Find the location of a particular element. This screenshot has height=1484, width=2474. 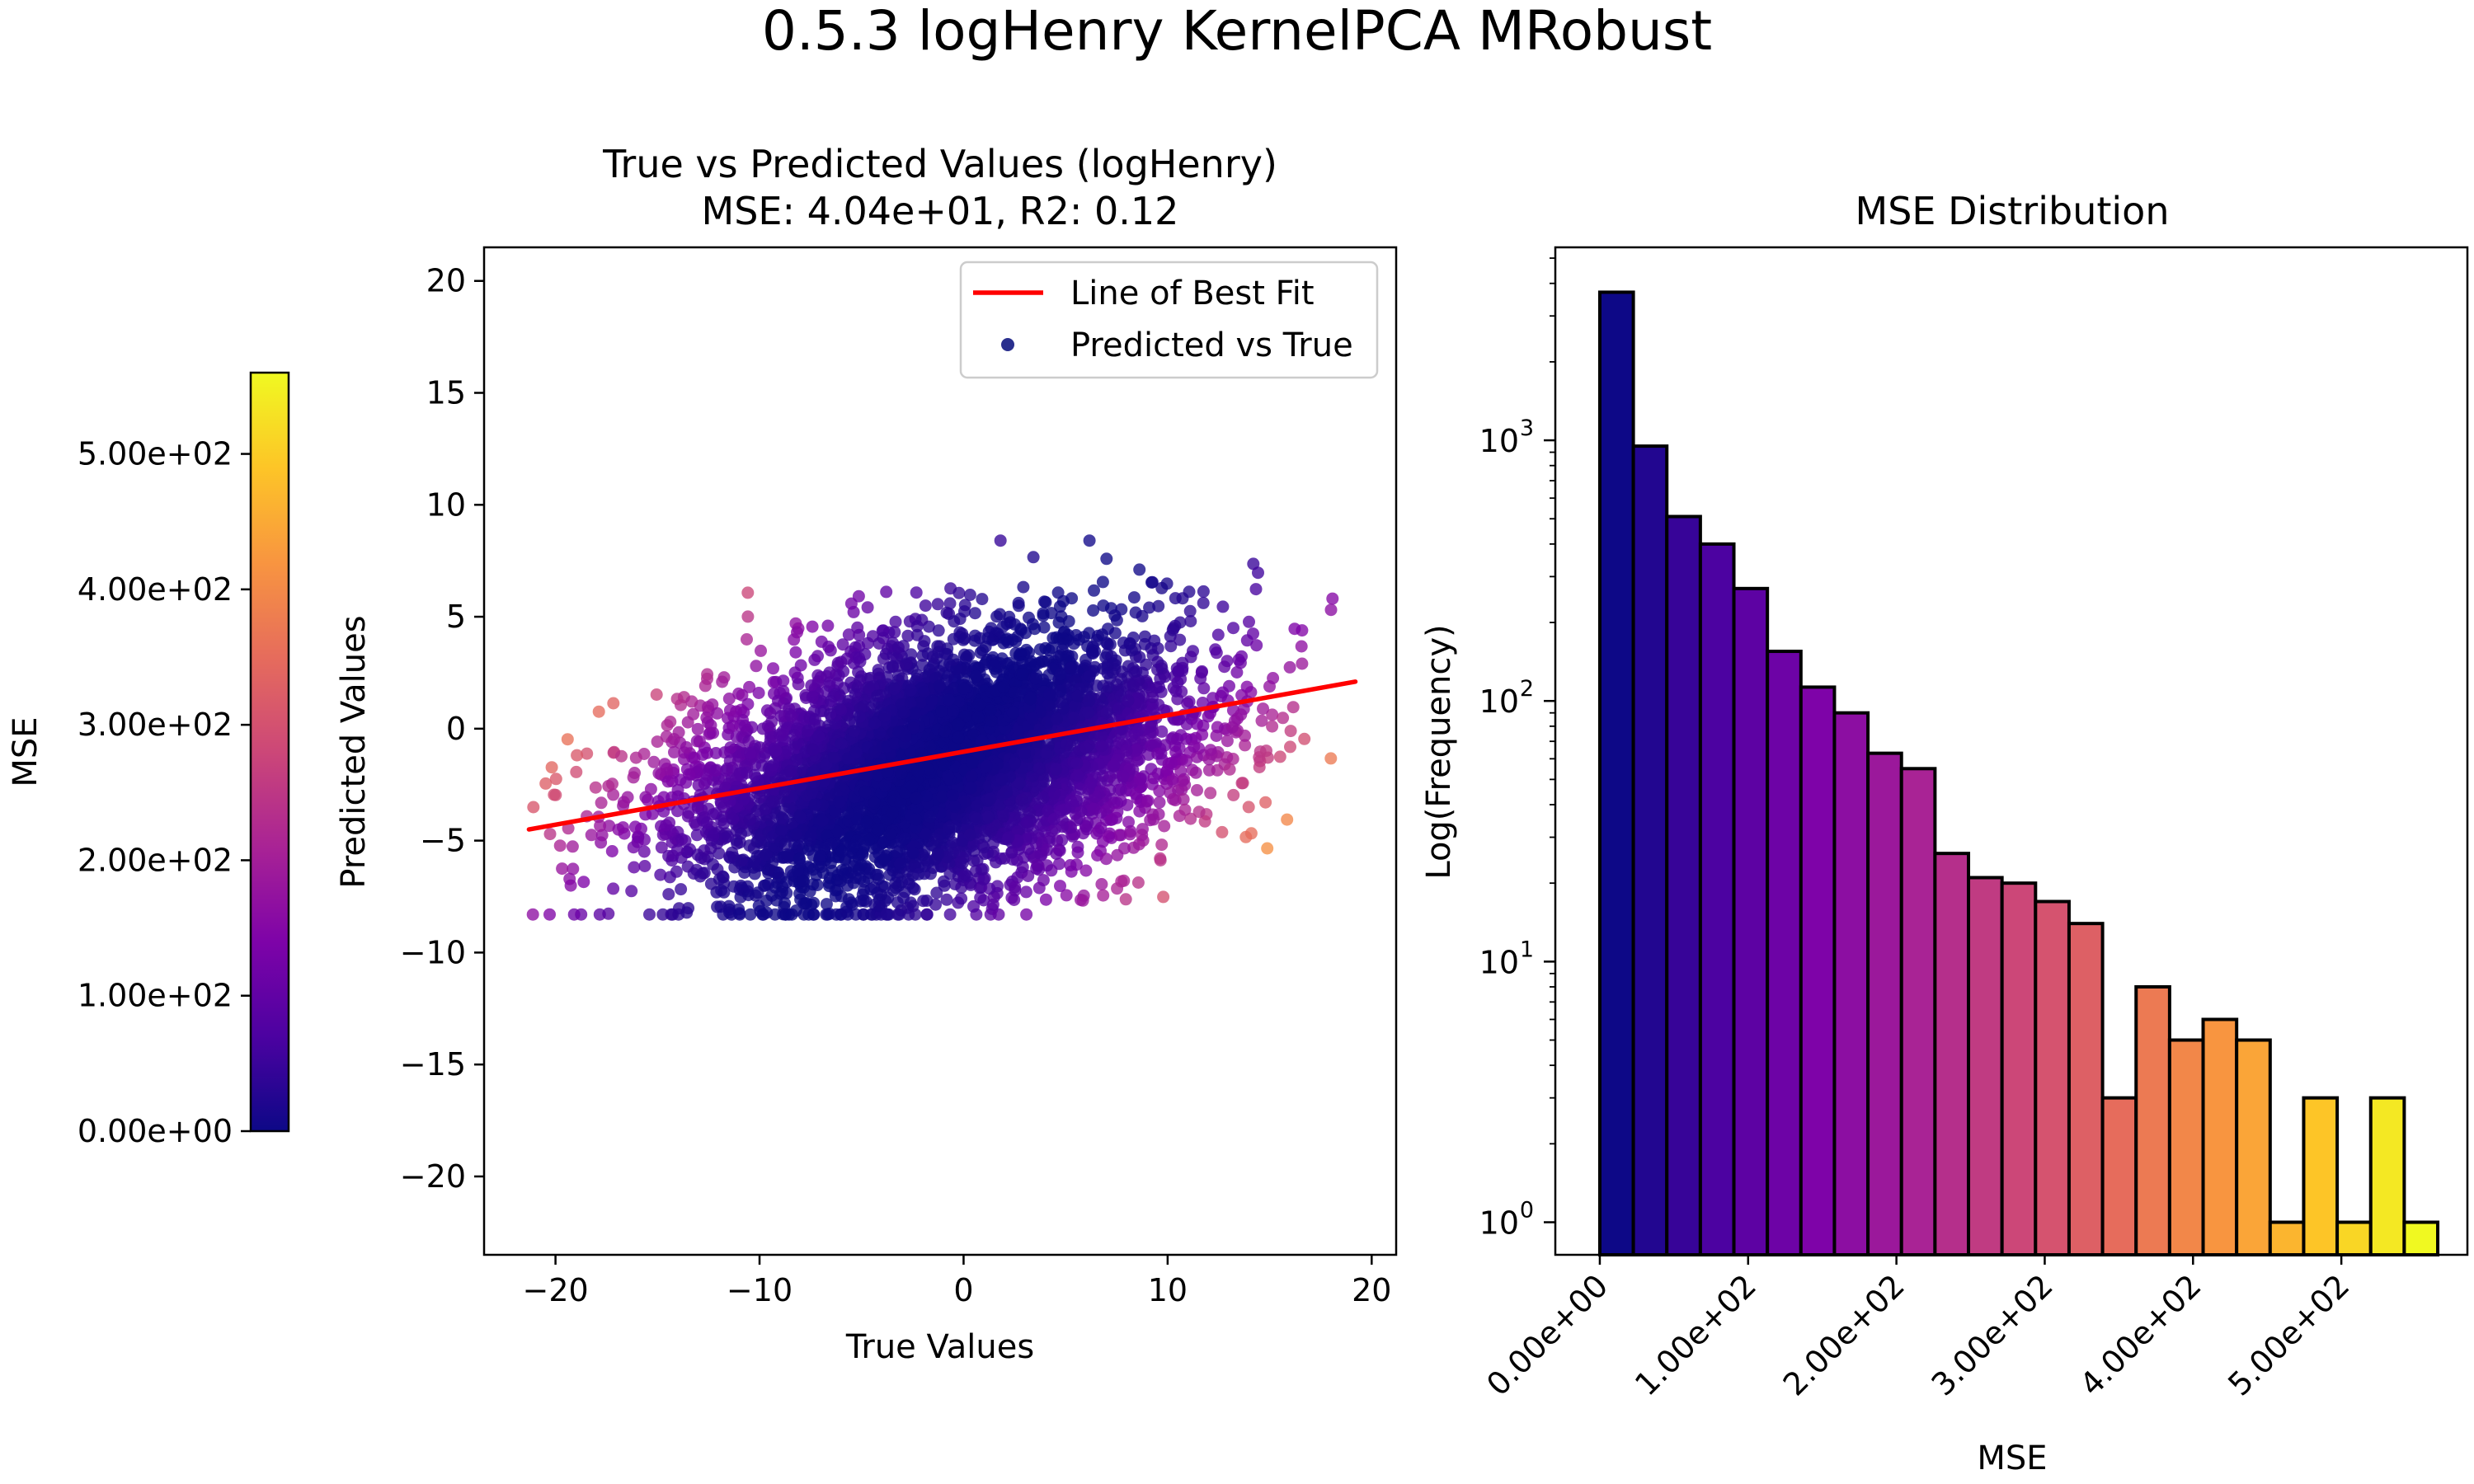

scatter-subtitle: MSE: 4.04e+01, R2: 0.12 is located at coordinates (940, 211).